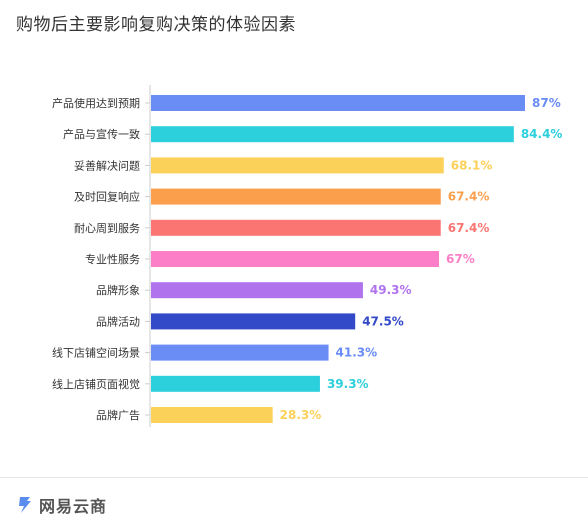  I want to click on value-label: 28.3%, so click(301, 415).